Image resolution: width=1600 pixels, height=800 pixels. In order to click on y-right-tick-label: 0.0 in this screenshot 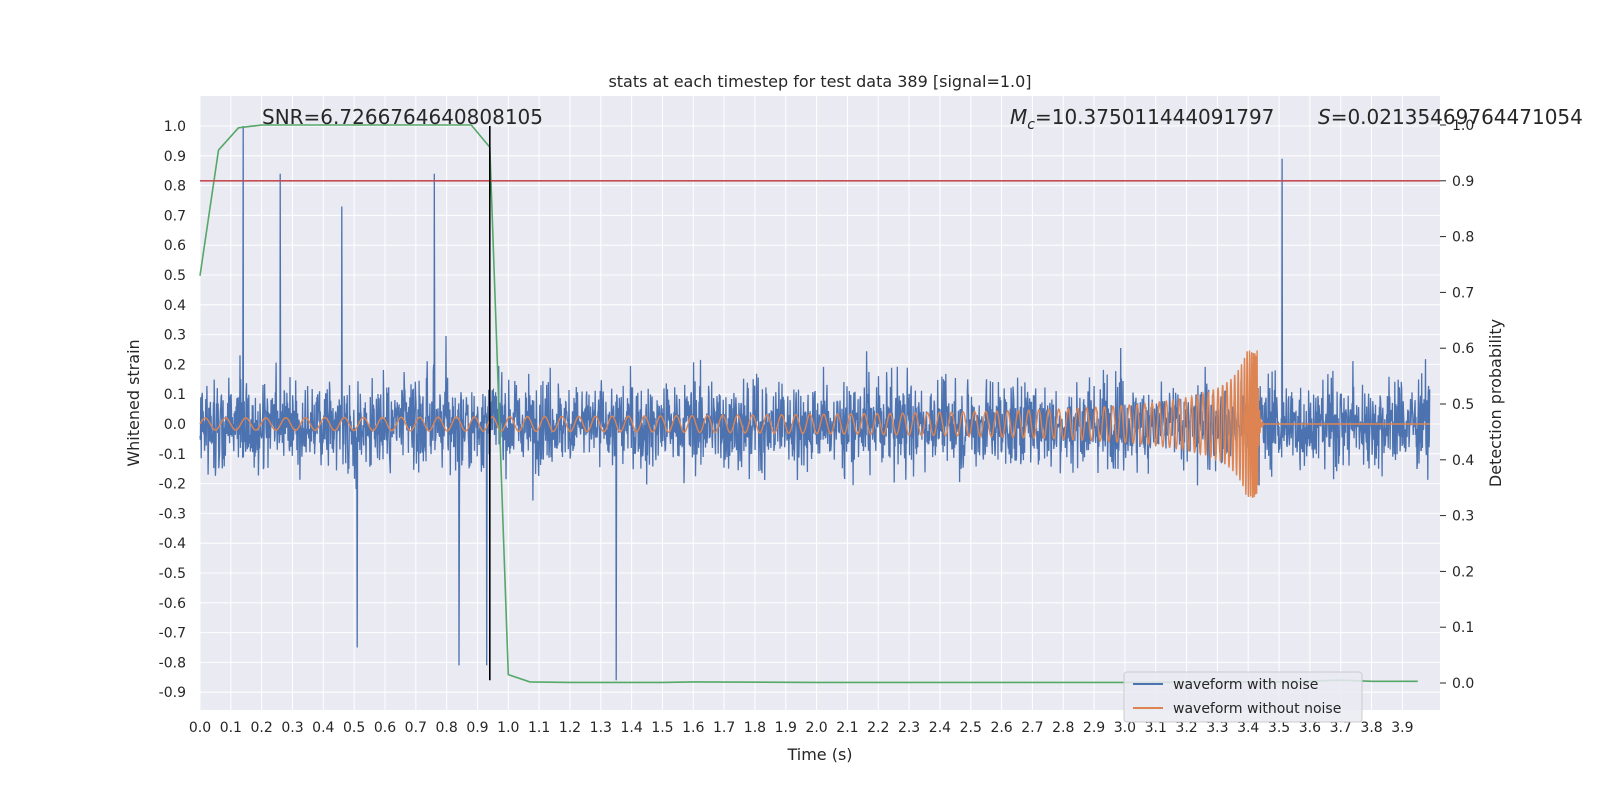, I will do `click(1463, 684)`.